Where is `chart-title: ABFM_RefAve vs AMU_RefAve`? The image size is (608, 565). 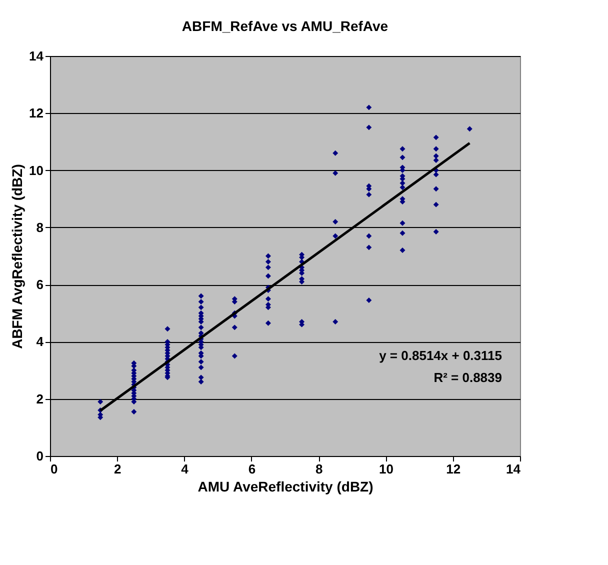 chart-title: ABFM_RefAve vs AMU_RefAve is located at coordinates (285, 26).